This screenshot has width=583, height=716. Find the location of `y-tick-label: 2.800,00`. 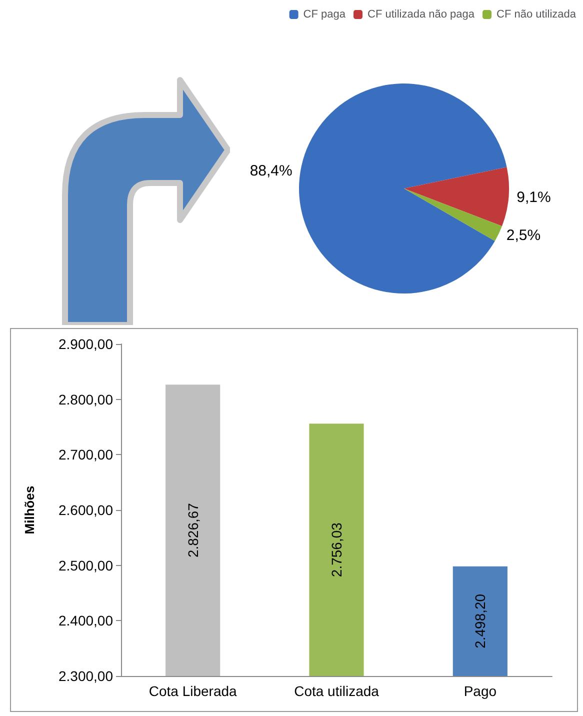

y-tick-label: 2.800,00 is located at coordinates (86, 399).